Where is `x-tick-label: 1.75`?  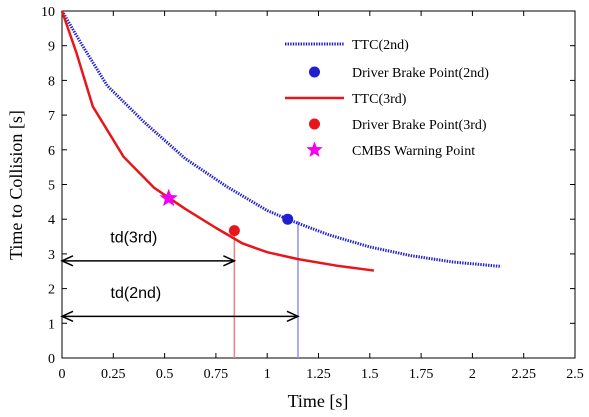
x-tick-label: 1.75 is located at coordinates (421, 374).